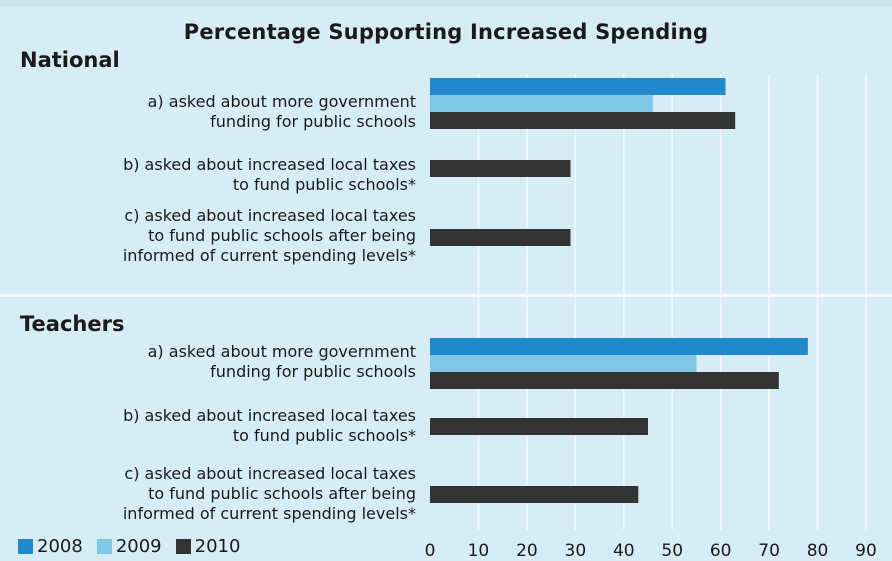 The width and height of the screenshot is (892, 561). What do you see at coordinates (672, 551) in the screenshot?
I see `x-tick-label: 50` at bounding box center [672, 551].